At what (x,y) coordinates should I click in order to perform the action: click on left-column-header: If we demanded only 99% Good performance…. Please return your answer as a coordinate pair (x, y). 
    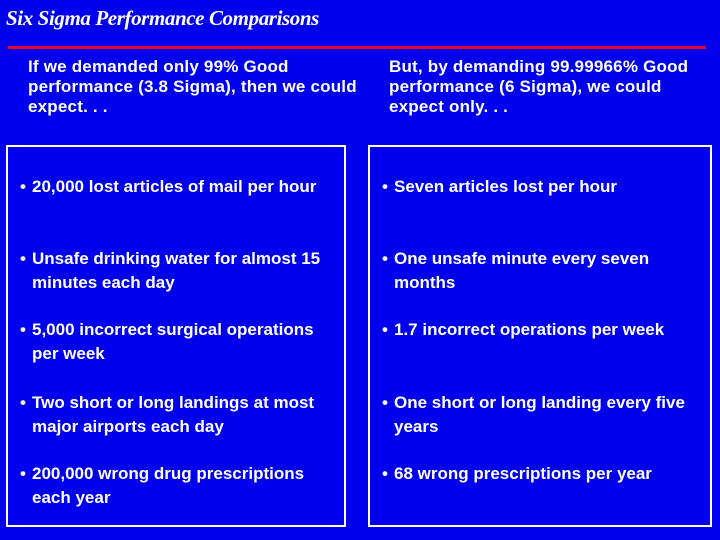
    Looking at the image, I should click on (192, 86).